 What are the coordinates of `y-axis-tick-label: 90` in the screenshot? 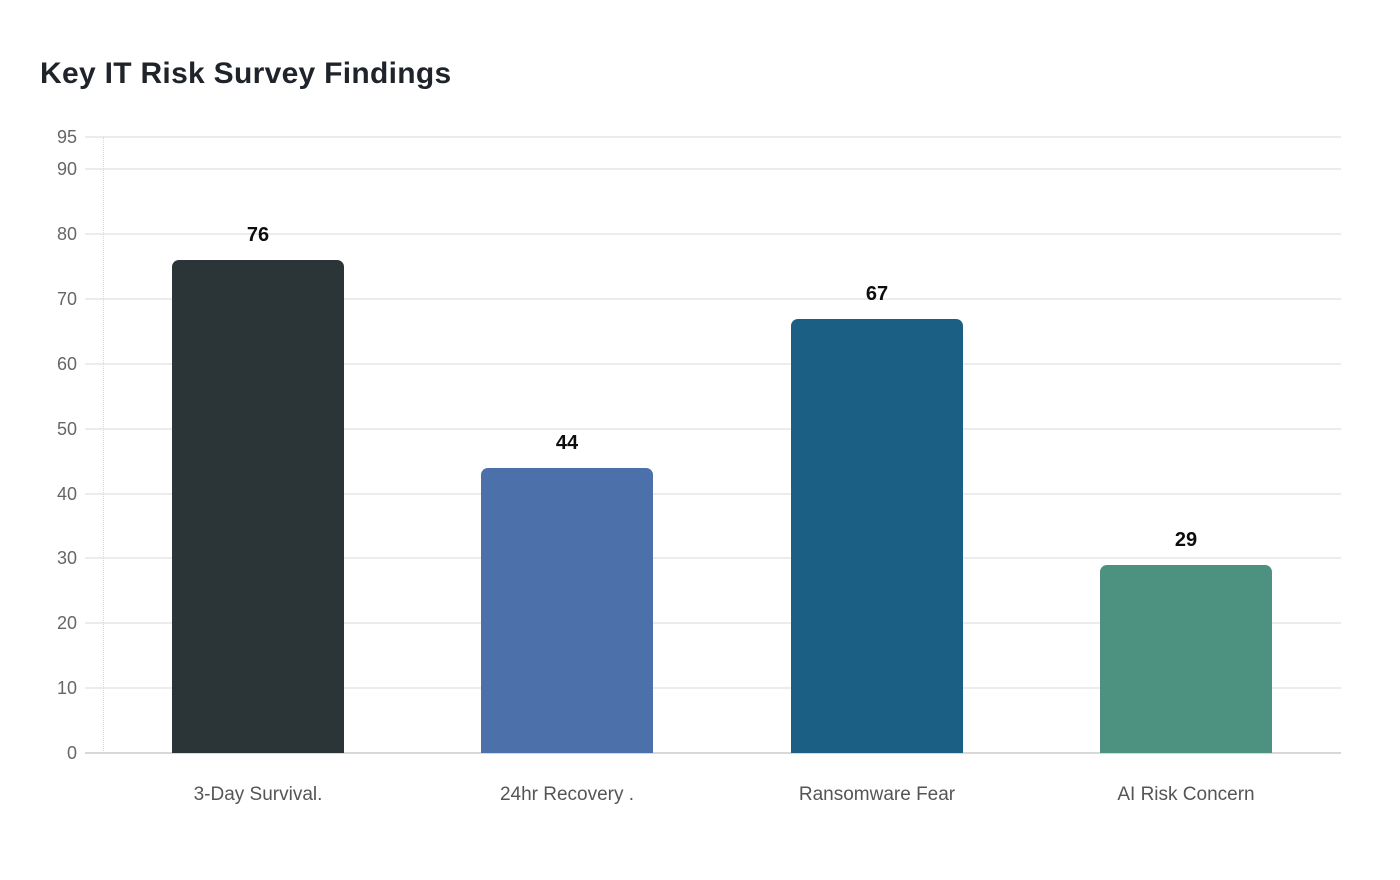 It's located at (66, 169).